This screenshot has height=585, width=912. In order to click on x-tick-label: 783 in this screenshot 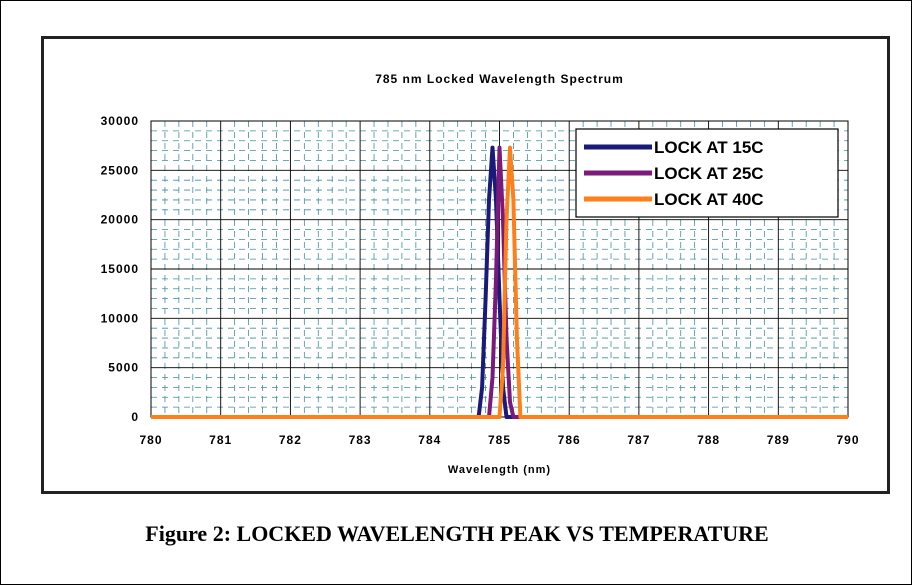, I will do `click(360, 440)`.